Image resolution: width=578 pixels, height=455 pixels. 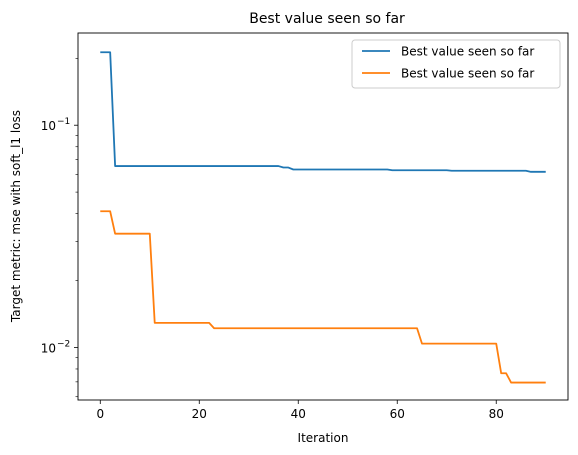 What do you see at coordinates (63, 122) in the screenshot?
I see `y-tick-exponent: −1` at bounding box center [63, 122].